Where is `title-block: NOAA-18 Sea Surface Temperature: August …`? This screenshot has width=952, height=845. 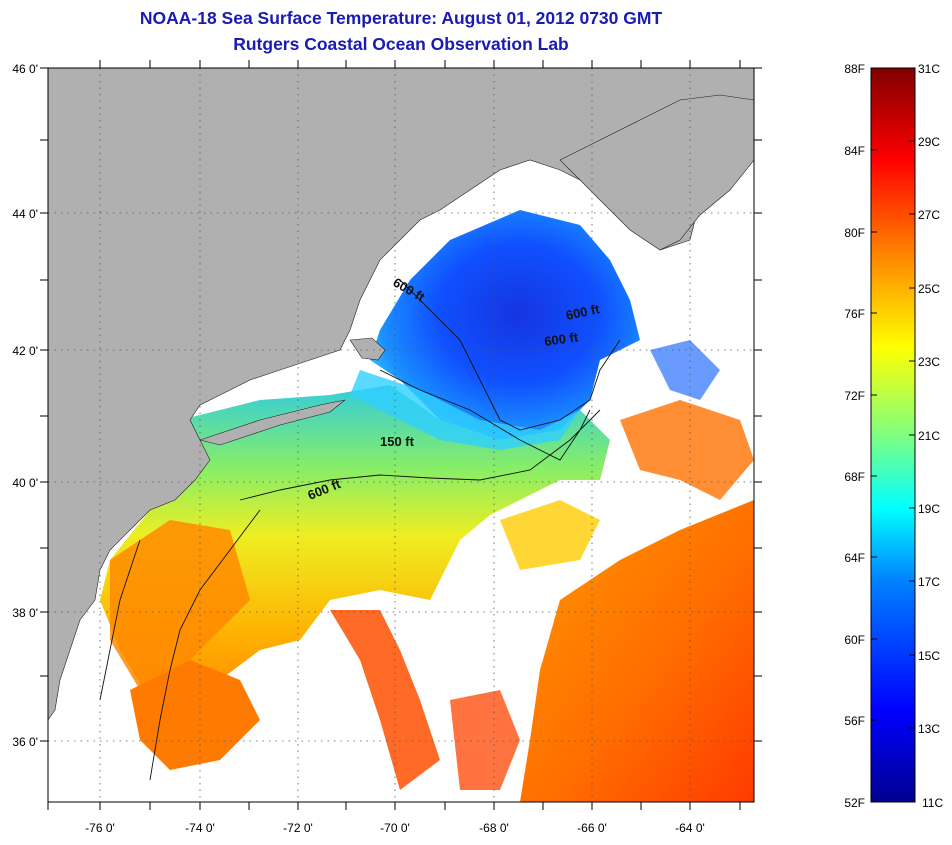 title-block: NOAA-18 Sea Surface Temperature: August … is located at coordinates (401, 31).